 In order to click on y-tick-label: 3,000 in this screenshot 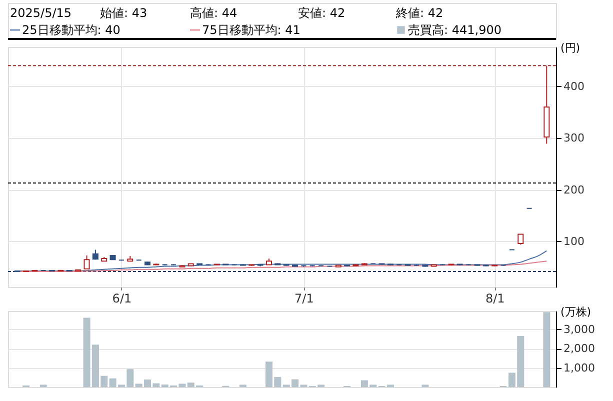, I will do `click(579, 329)`.